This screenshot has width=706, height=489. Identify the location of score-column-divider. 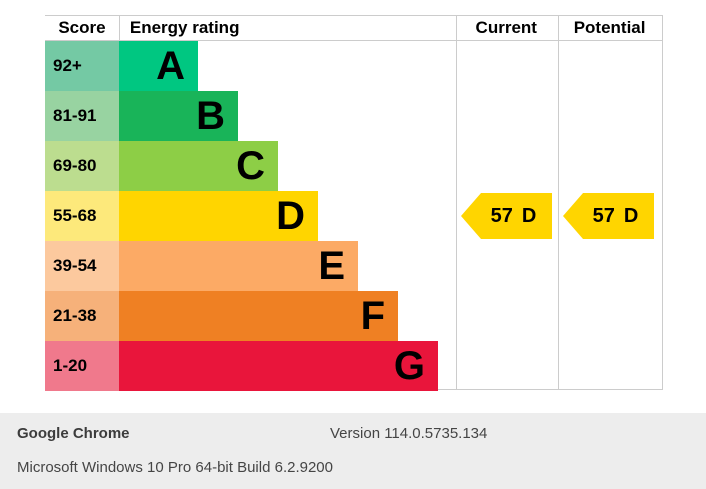
(119, 28).